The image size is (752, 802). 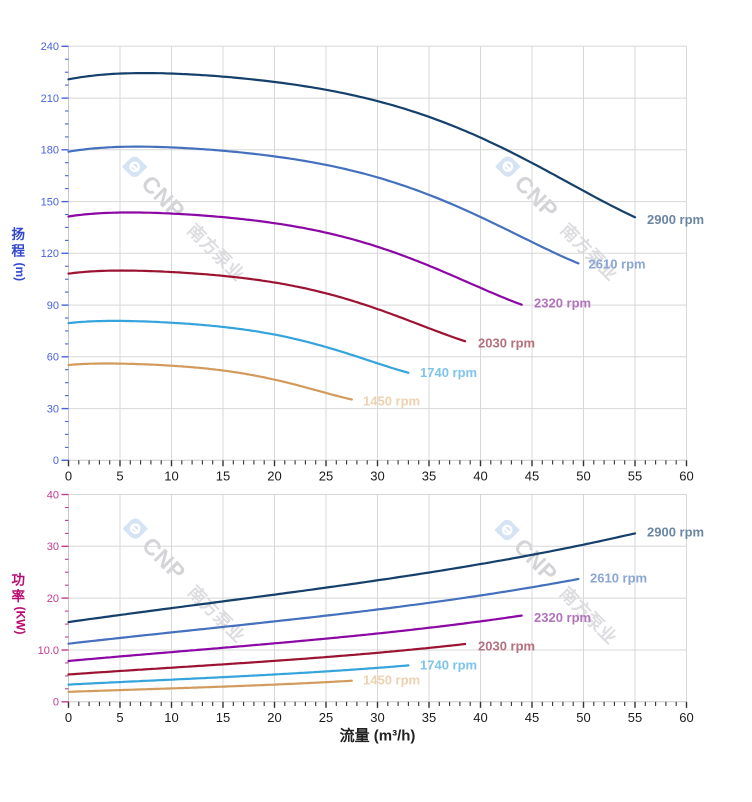 What do you see at coordinates (50, 99) in the screenshot?
I see `svg-text: 210` at bounding box center [50, 99].